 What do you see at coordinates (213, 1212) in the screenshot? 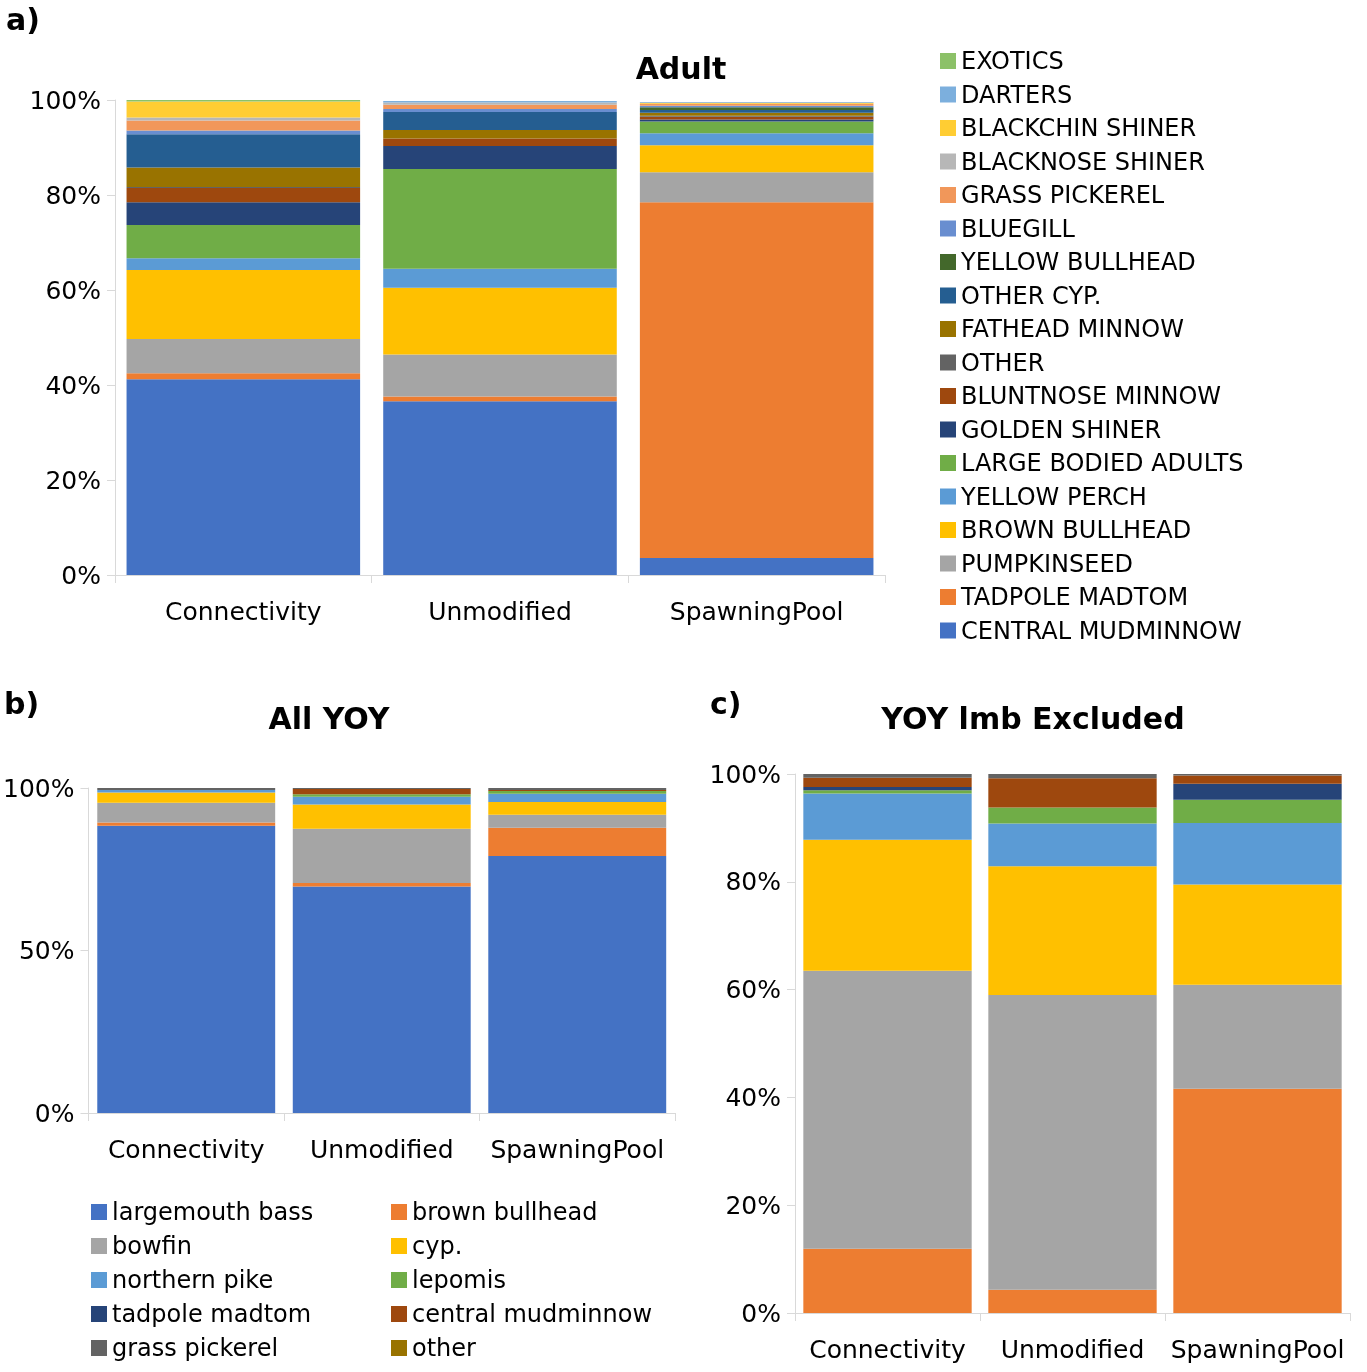
I see `legend-label: largemouth bass` at bounding box center [213, 1212].